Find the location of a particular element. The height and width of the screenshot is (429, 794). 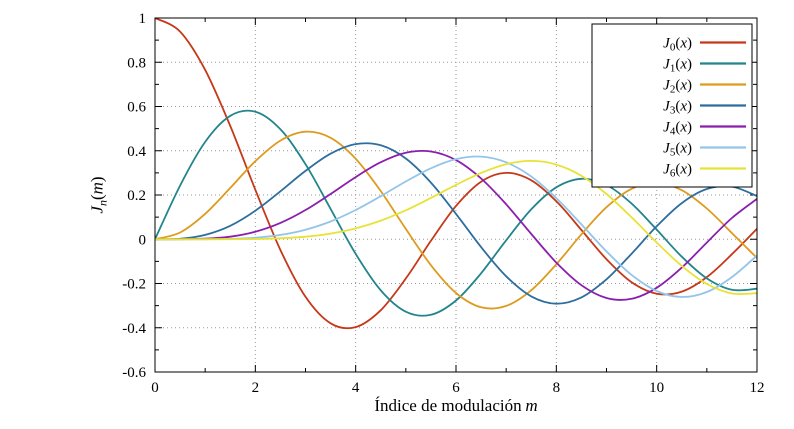

y-axis-title-sub: n is located at coordinates (102, 203).